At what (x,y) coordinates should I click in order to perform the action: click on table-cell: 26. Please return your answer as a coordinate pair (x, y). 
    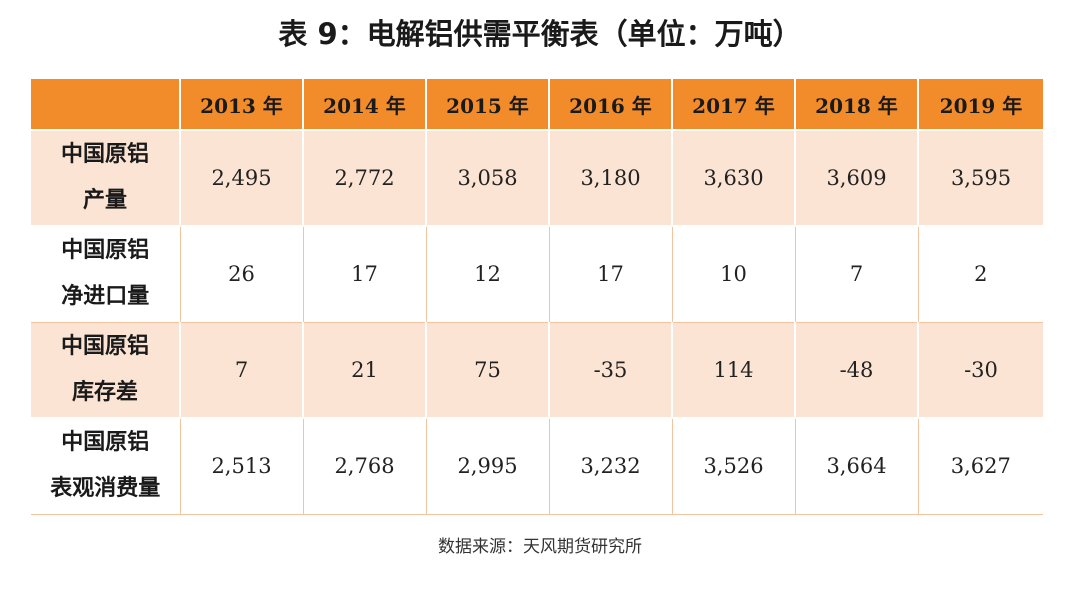
    Looking at the image, I should click on (242, 274).